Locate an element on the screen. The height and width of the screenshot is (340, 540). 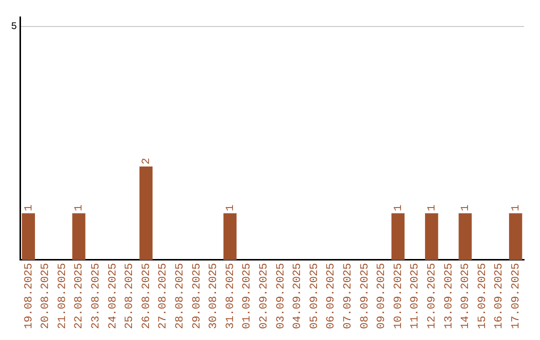
x-tick-label: 04.09.2025 is located at coordinates (298, 296).